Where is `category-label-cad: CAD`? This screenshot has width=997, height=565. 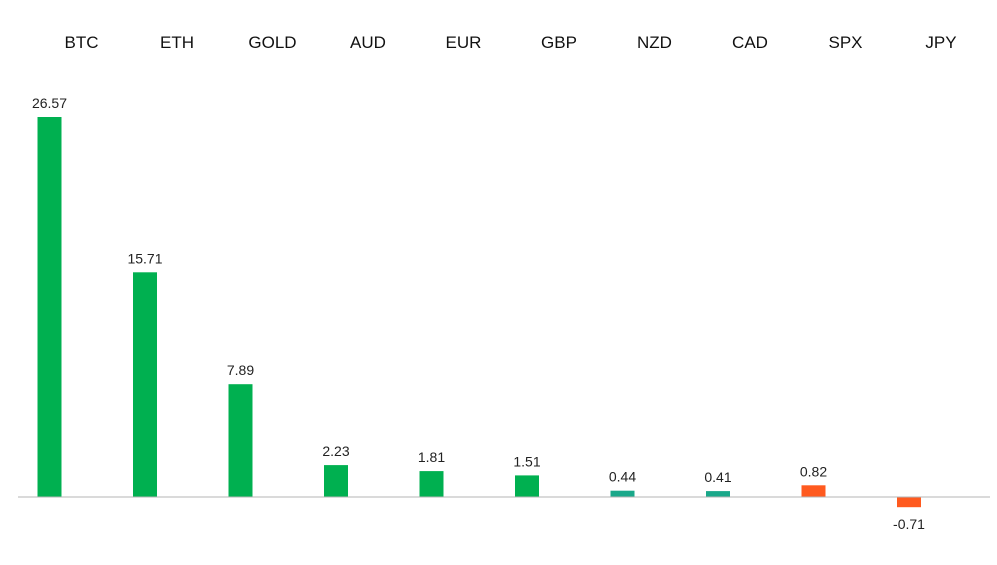 category-label-cad: CAD is located at coordinates (750, 42).